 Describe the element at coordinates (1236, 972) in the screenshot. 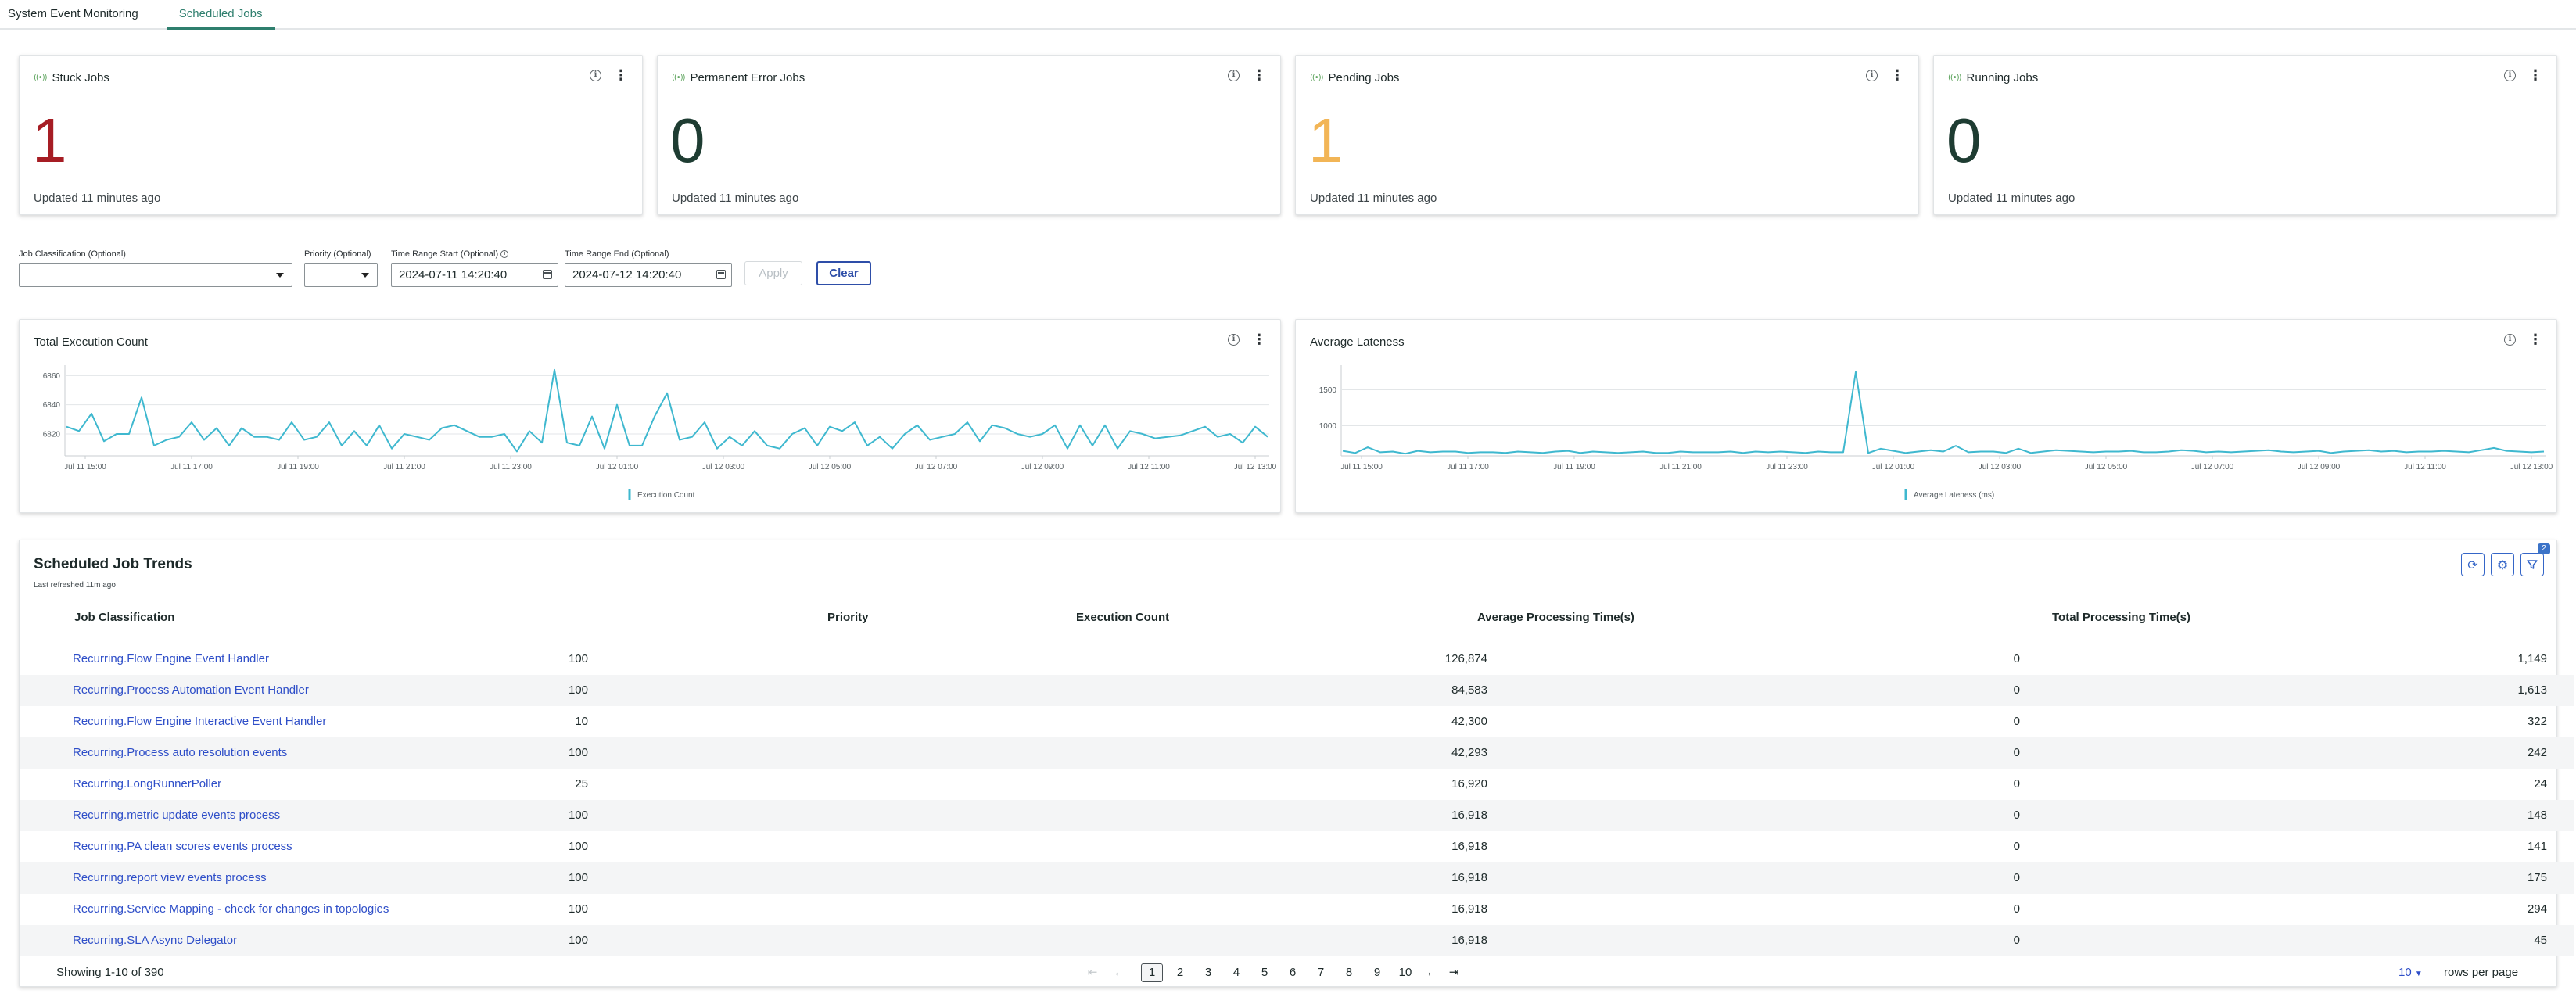

I see `page-button: 4` at that location.